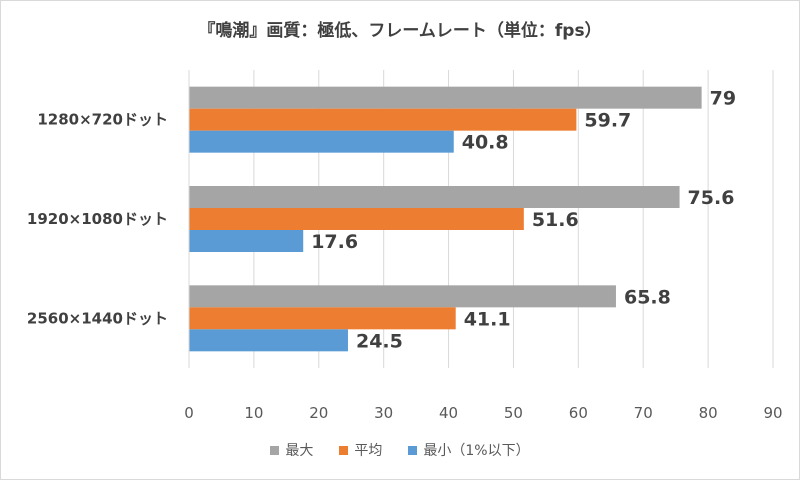  I want to click on data-label-1-1: 51.6, so click(555, 220).